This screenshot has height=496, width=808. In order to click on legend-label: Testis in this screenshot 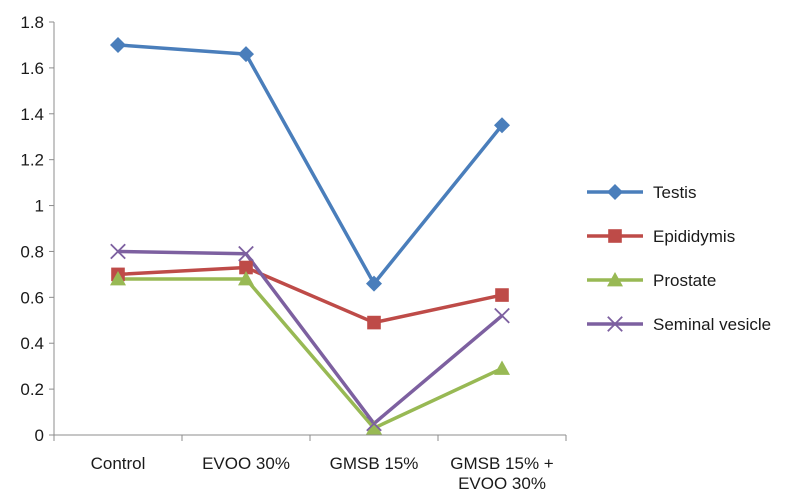, I will do `click(674, 192)`.